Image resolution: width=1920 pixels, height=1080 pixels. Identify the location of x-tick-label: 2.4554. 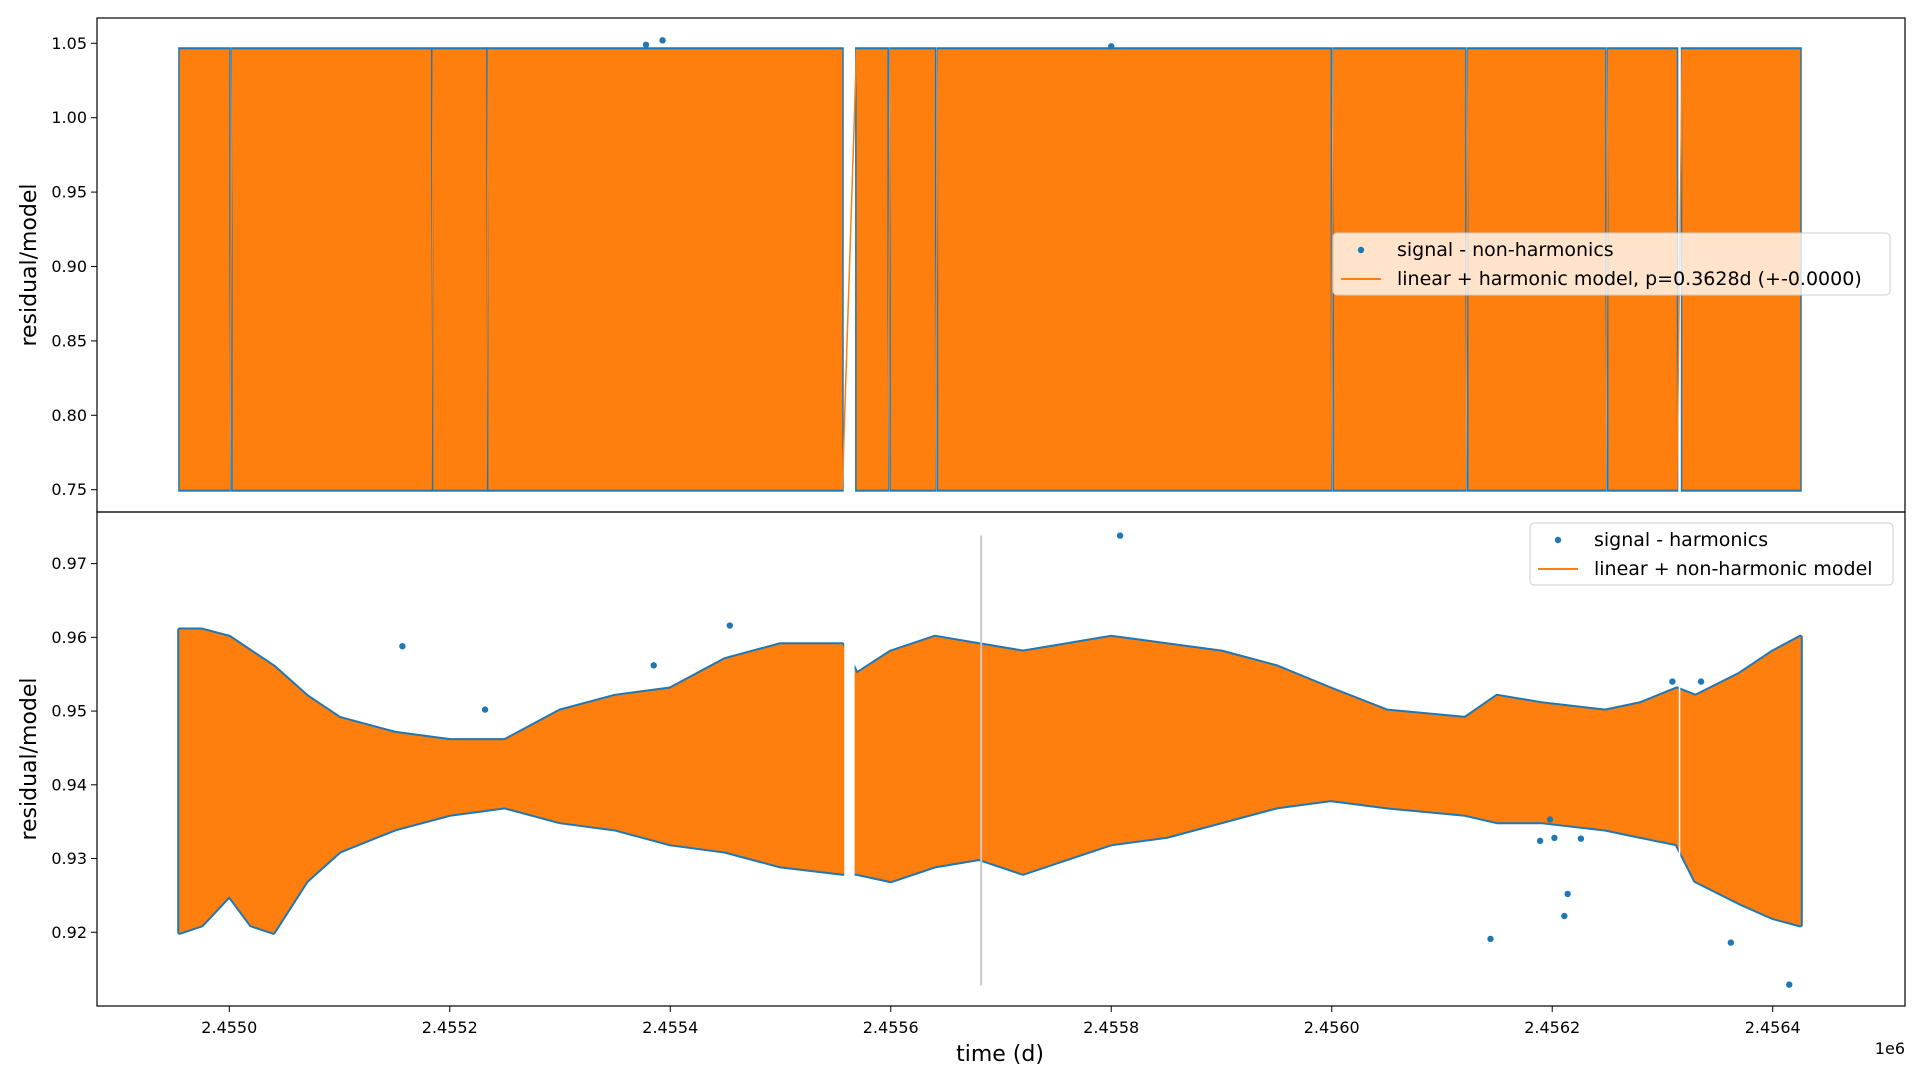
(670, 1027).